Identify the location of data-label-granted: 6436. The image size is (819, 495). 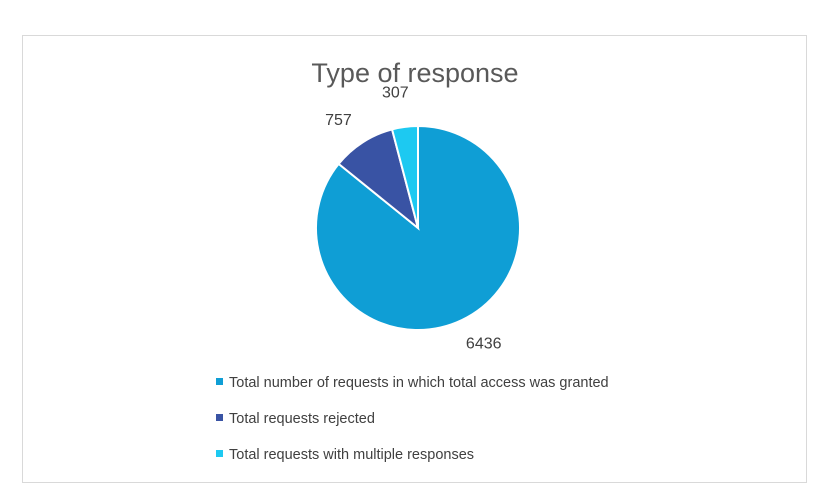
(484, 343).